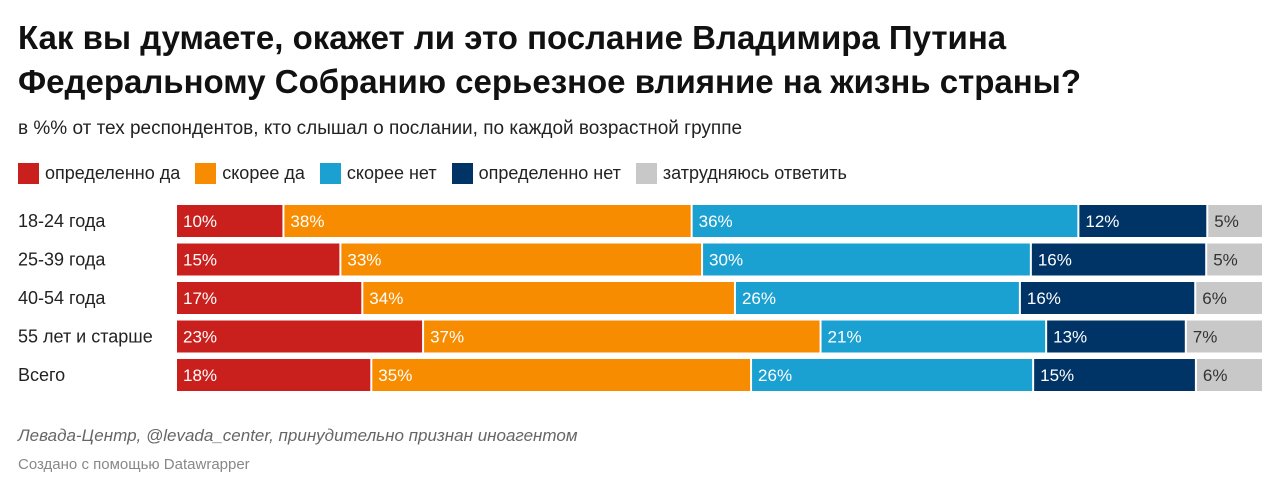 The image size is (1280, 491). Describe the element at coordinates (263, 172) in the screenshot. I see `legend-label-rather-yes: скорее да` at that location.